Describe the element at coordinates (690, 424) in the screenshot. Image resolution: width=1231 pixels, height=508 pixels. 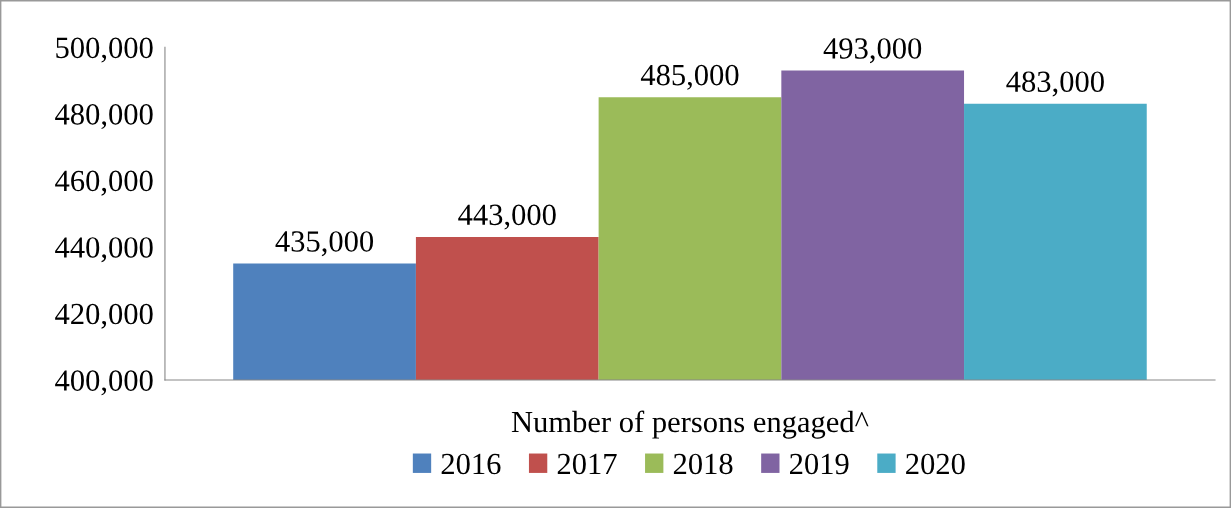
I see `x-tick-label: Number of persons engaged^` at that location.